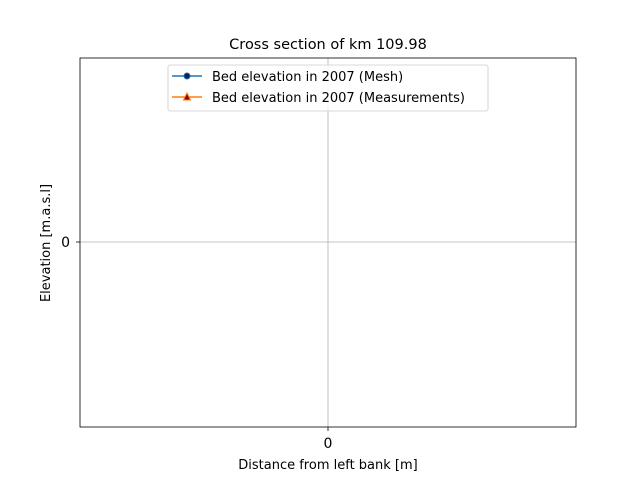 The height and width of the screenshot is (480, 640). I want to click on legend-entry-measurements: Bed elevation in 2007 (Measurements), so click(318, 98).